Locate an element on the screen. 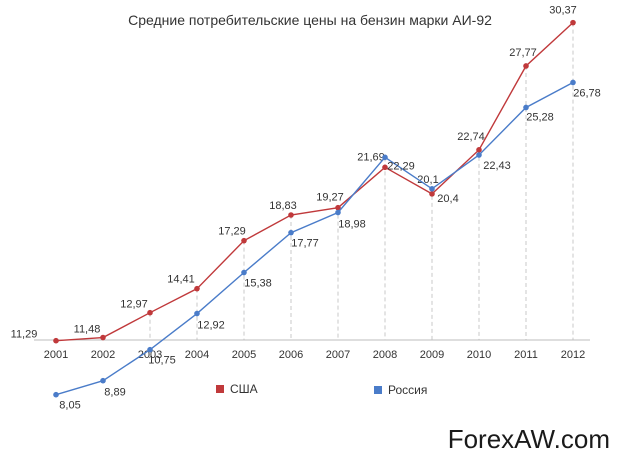 The width and height of the screenshot is (620, 462). legend-item-russia: Россия is located at coordinates (400, 390).